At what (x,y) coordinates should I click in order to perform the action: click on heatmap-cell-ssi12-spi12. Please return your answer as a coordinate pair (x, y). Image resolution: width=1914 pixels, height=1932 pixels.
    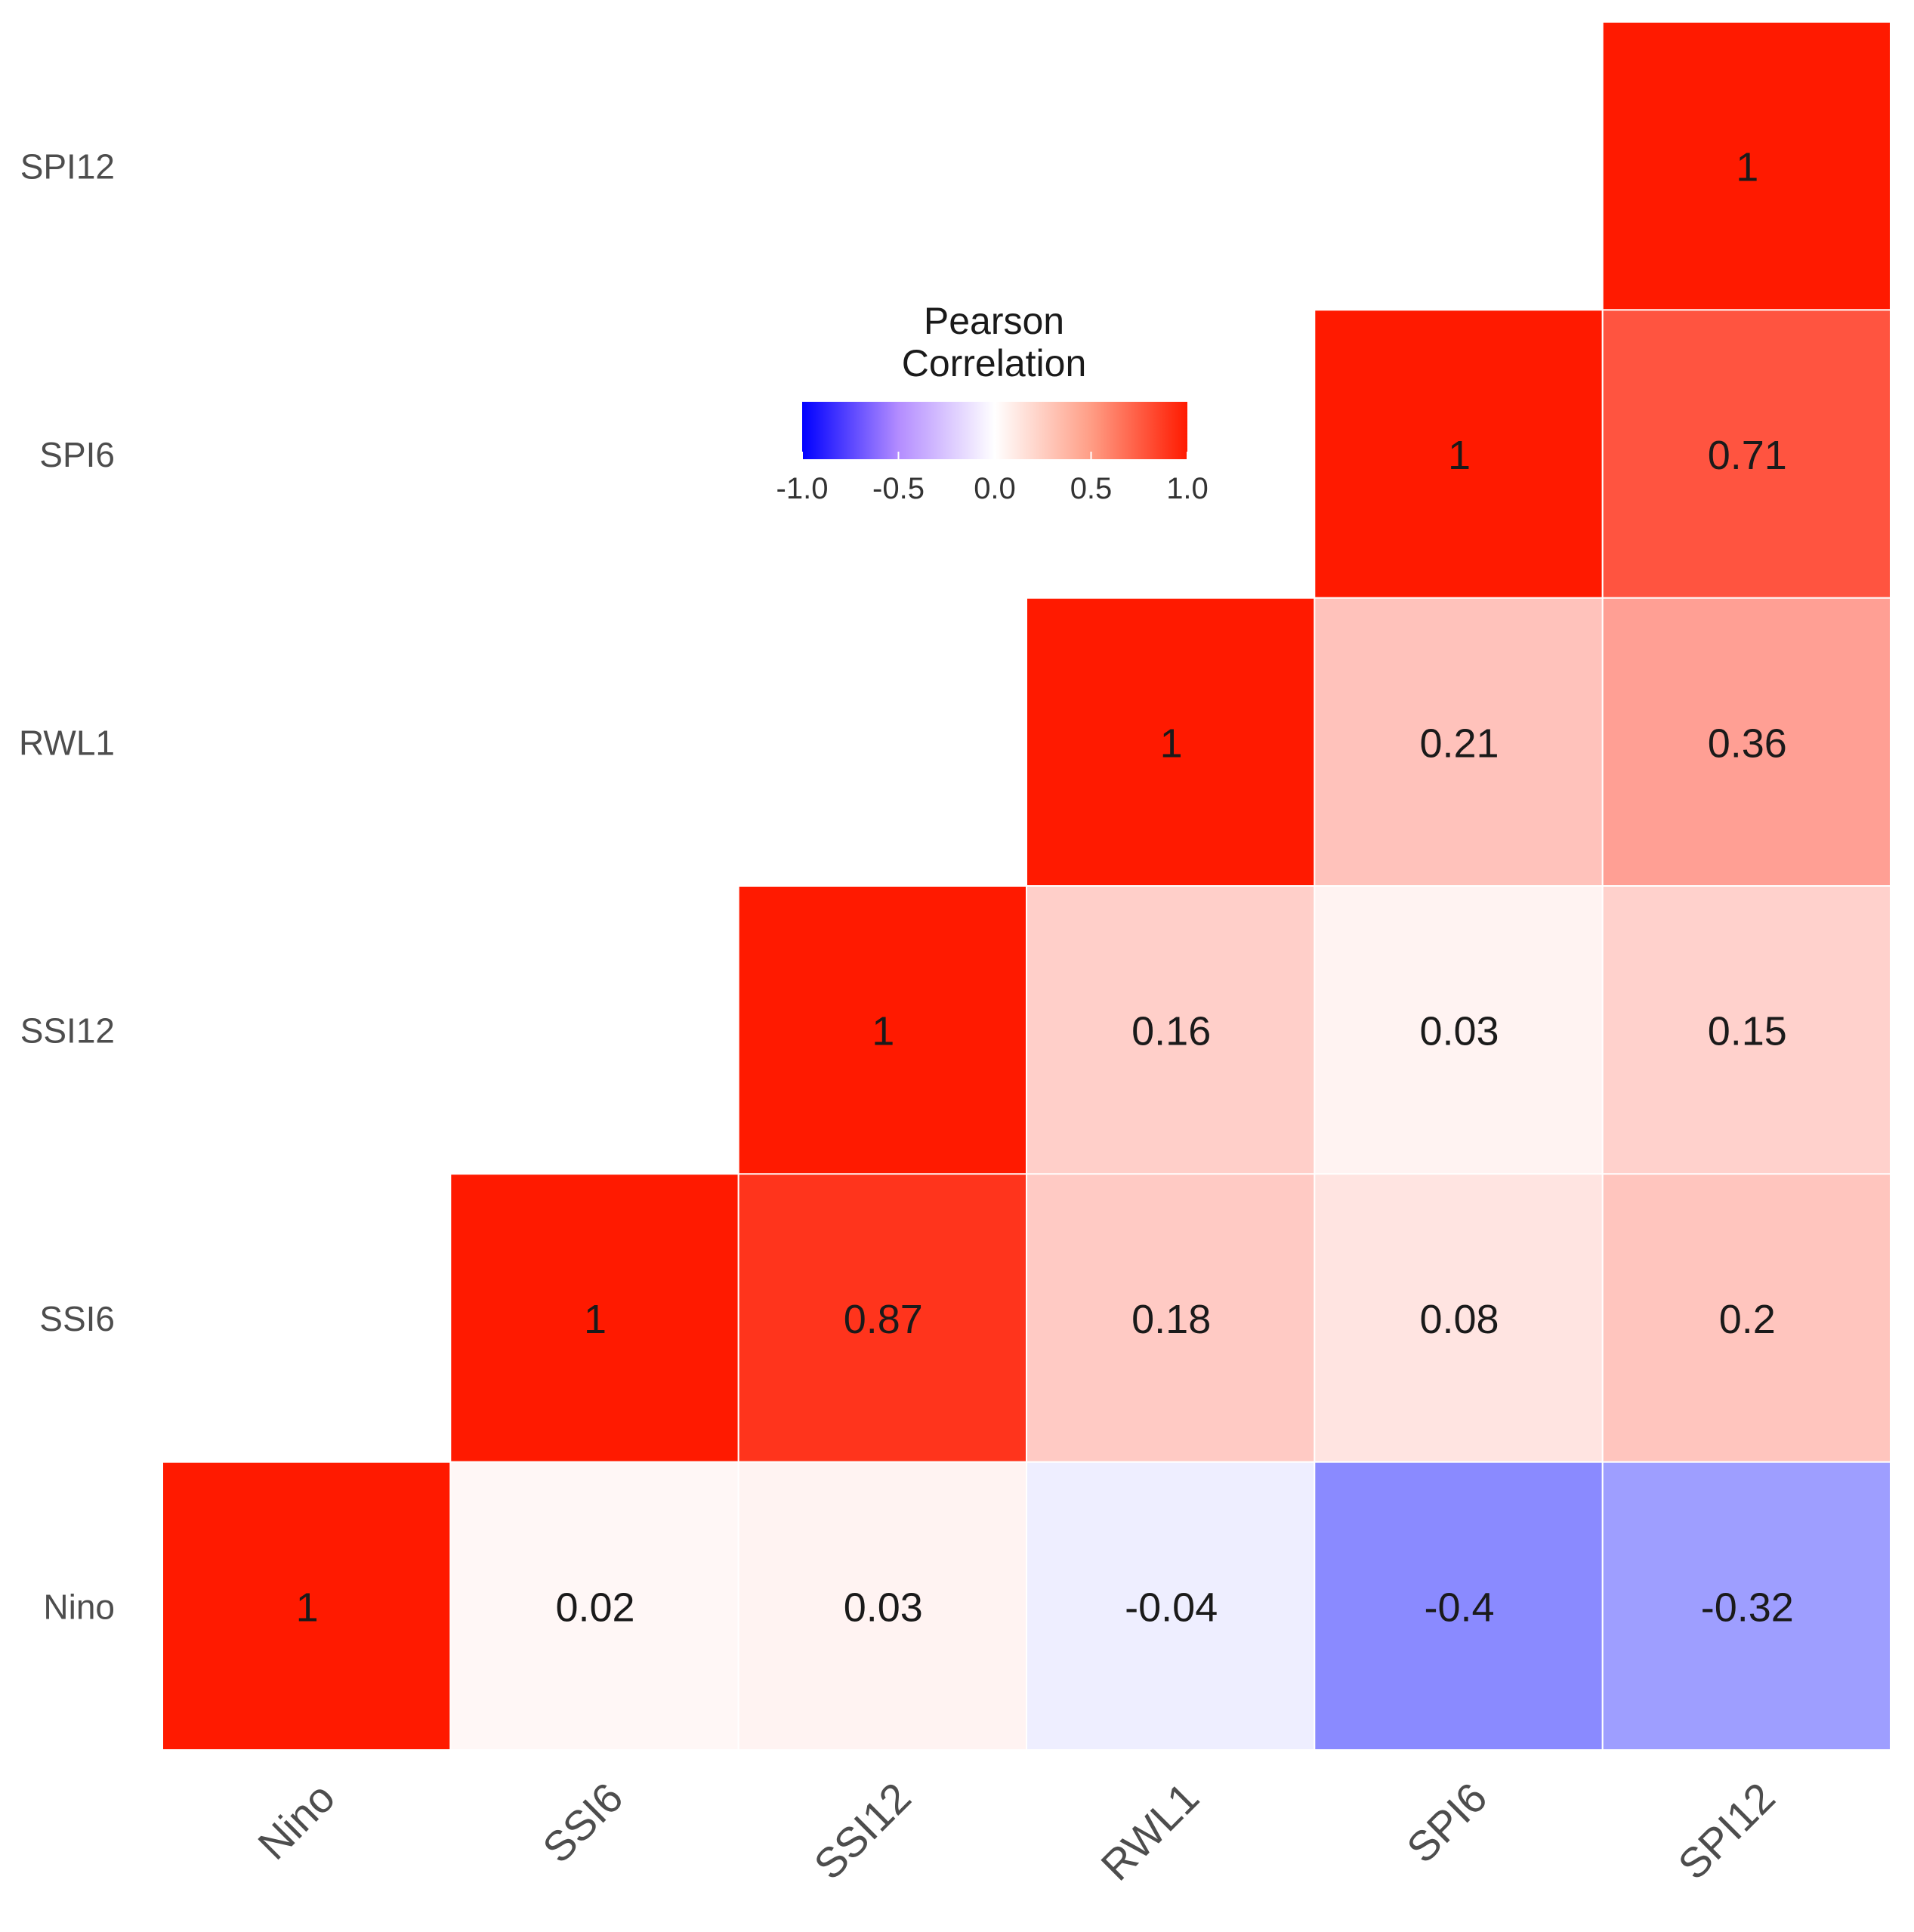
    Looking at the image, I should click on (1746, 1031).